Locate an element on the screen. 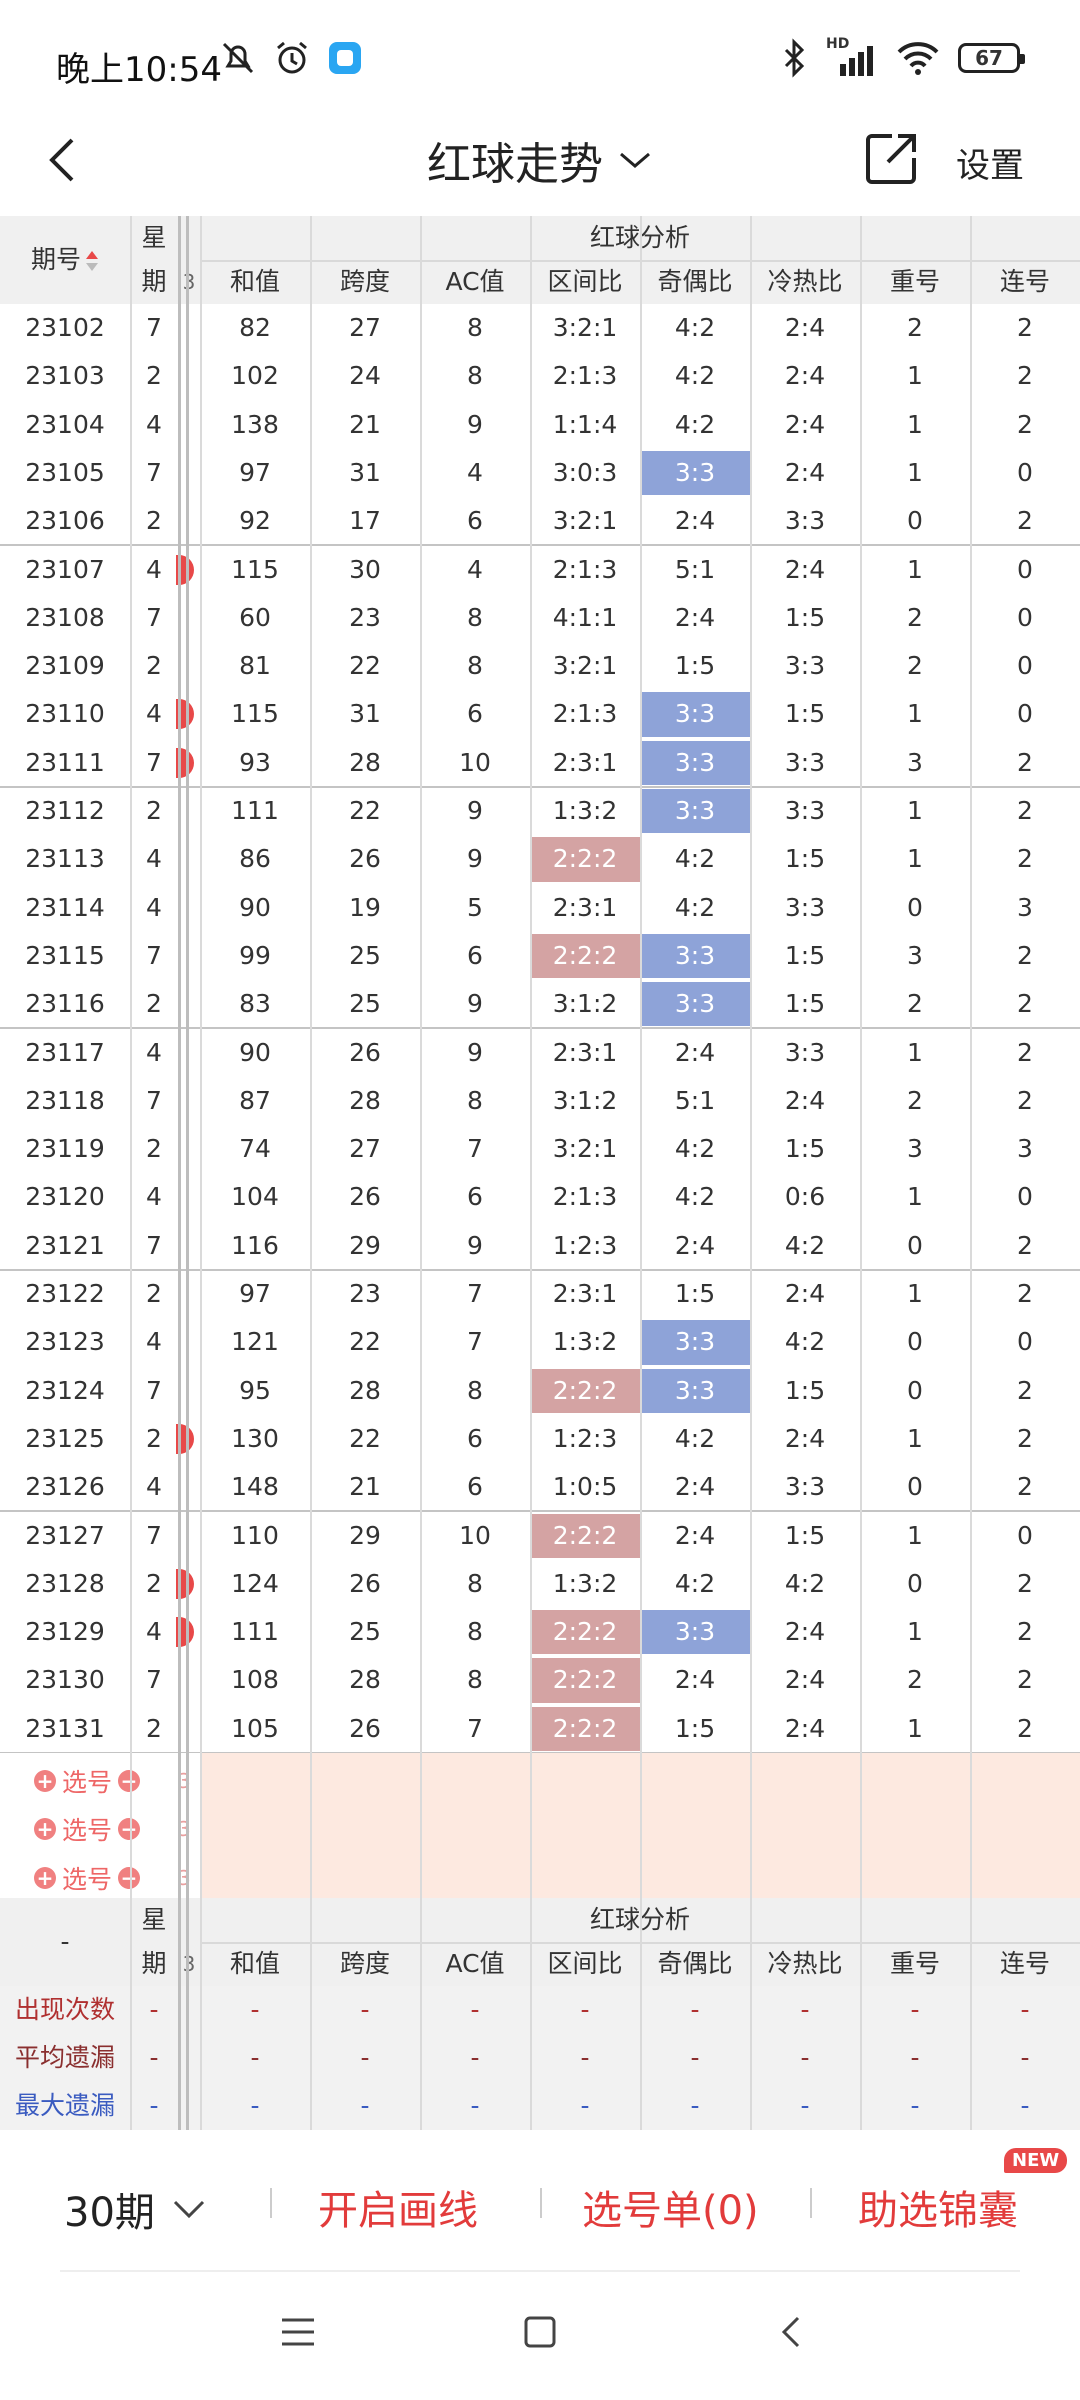 This screenshot has height=2400, width=1080. back-arrow-icon is located at coordinates (66, 160).